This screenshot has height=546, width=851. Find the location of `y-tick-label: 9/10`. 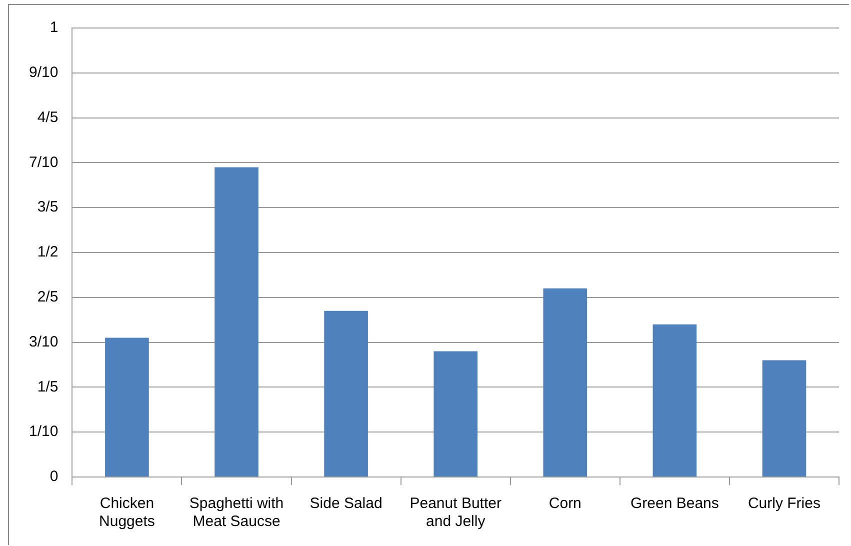

y-tick-label: 9/10 is located at coordinates (43, 73).